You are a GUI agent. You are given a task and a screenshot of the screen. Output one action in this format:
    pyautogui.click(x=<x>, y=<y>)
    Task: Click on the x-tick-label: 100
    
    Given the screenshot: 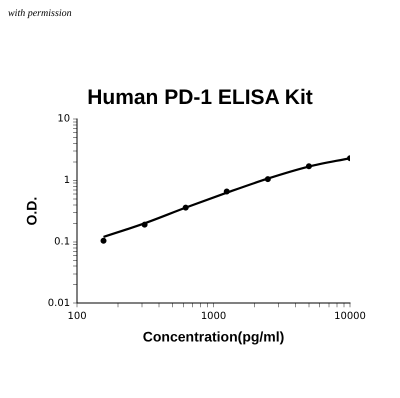 What is the action you would take?
    pyautogui.click(x=77, y=316)
    